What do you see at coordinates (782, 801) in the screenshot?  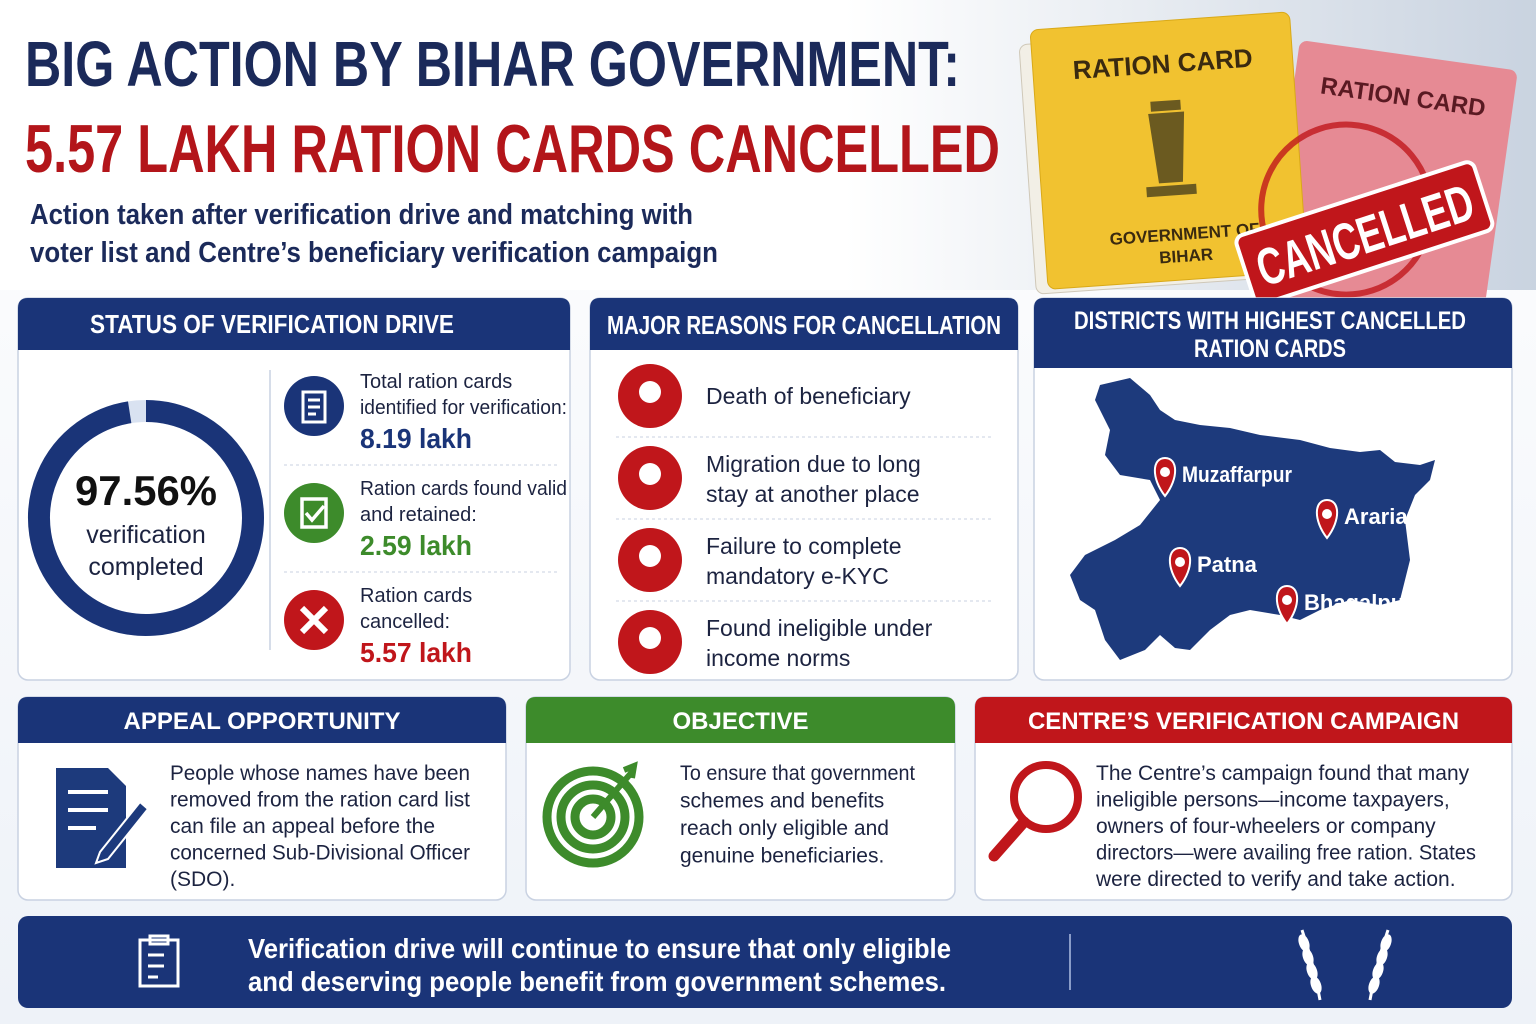 I see `card-text: schemes and benefits` at bounding box center [782, 801].